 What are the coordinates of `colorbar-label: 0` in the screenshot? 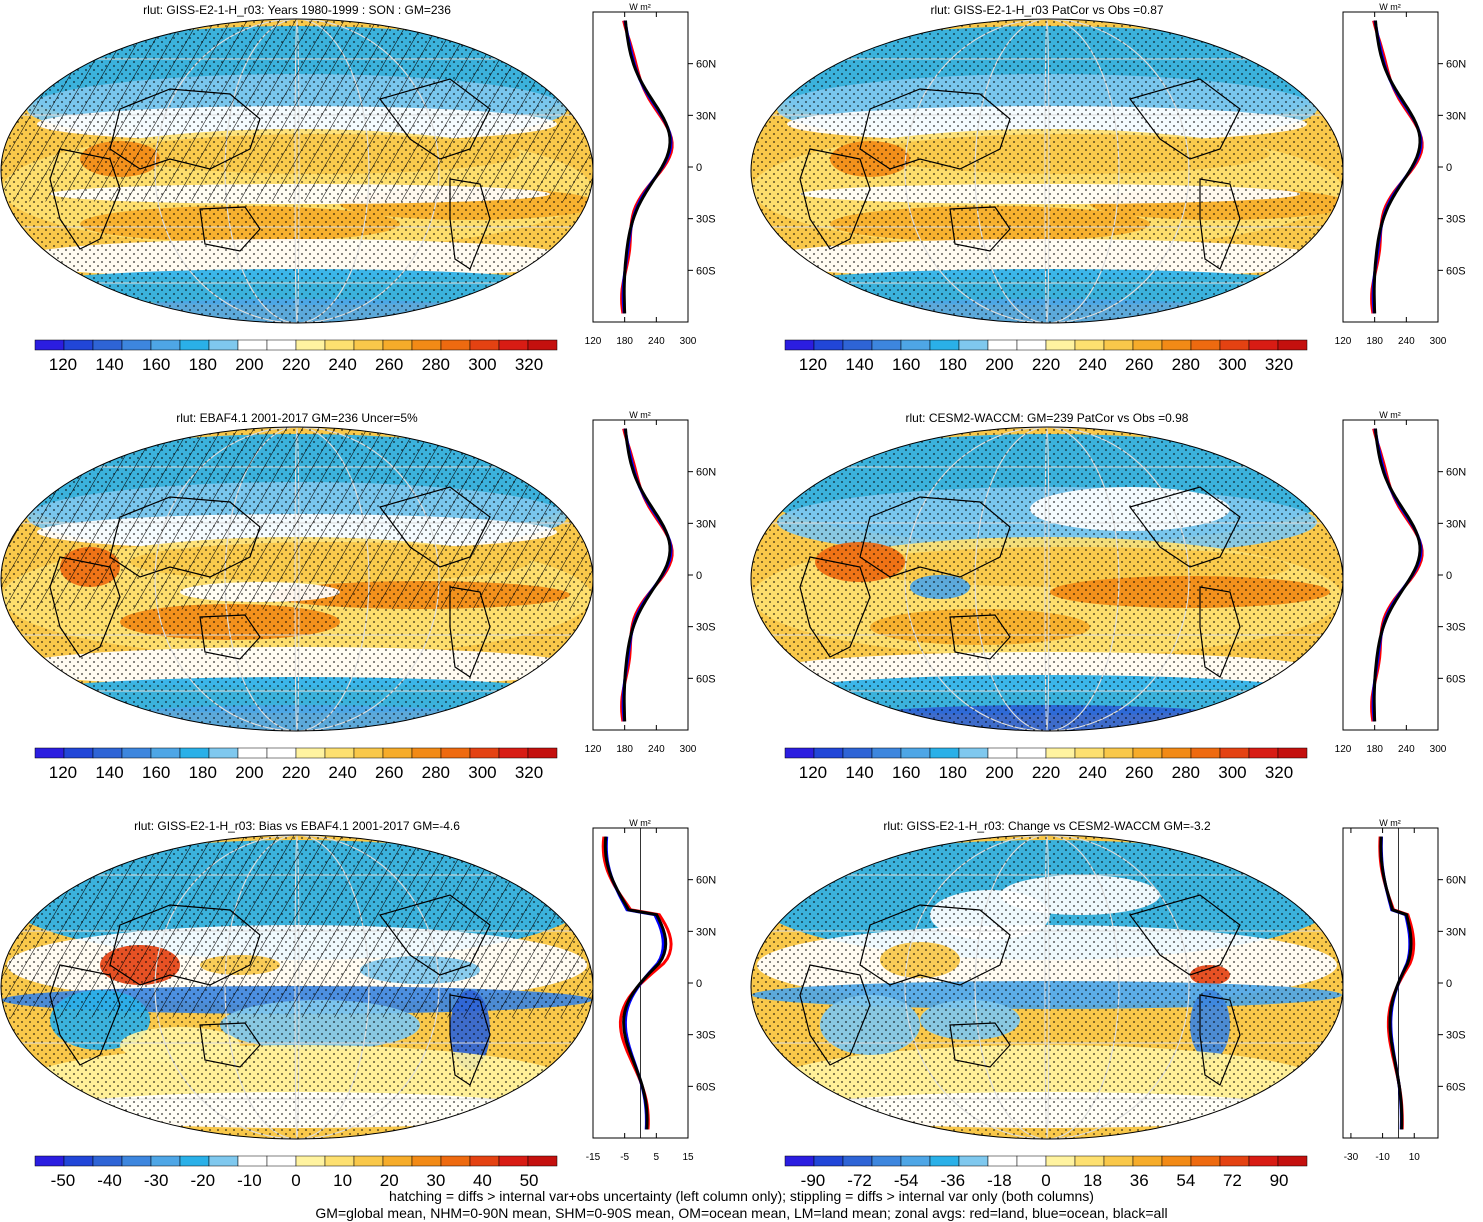 It's located at (1045, 1180).